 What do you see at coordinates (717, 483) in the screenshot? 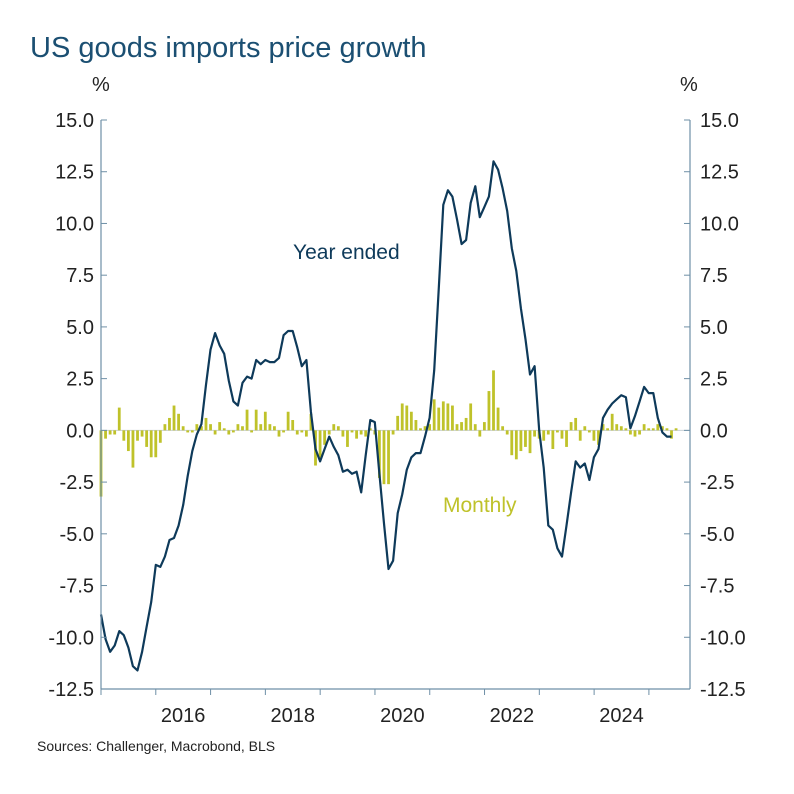
I see `y-tick-label-right: -2.5` at bounding box center [717, 483].